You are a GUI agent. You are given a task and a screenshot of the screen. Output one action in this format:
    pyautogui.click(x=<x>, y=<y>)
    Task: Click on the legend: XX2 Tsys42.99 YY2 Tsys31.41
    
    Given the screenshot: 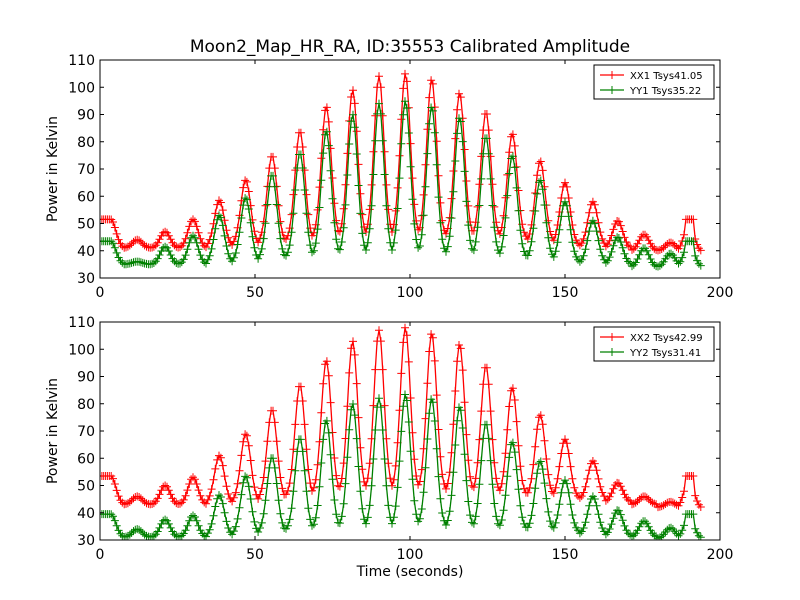 What is the action you would take?
    pyautogui.click(x=654, y=344)
    